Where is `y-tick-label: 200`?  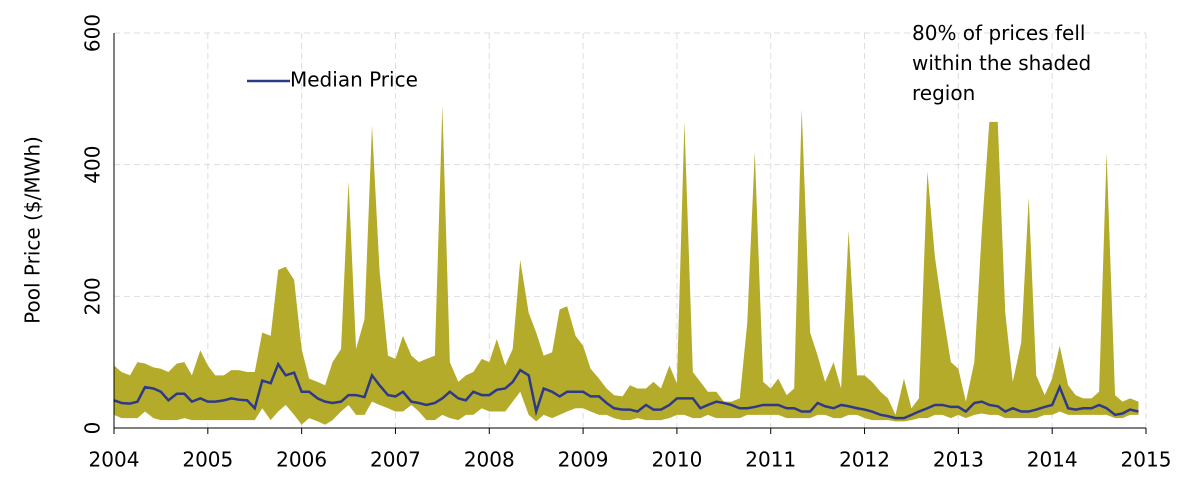 y-tick-label: 200 is located at coordinates (93, 296).